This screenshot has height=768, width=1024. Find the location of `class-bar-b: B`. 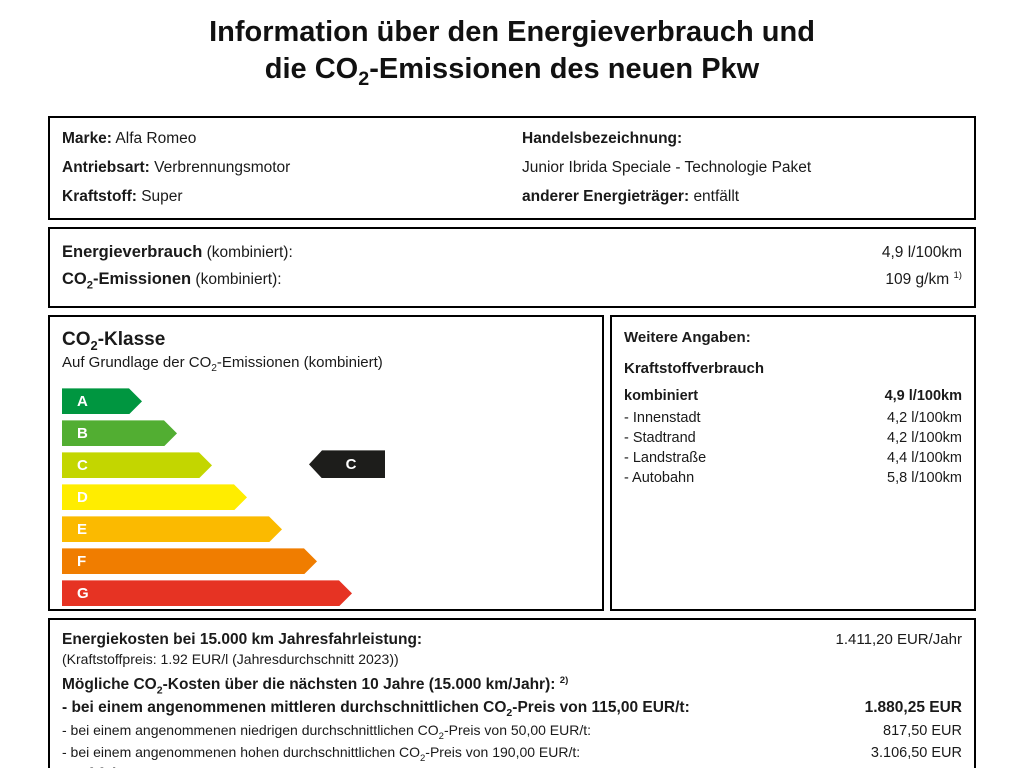

class-bar-b: B is located at coordinates (119, 433).